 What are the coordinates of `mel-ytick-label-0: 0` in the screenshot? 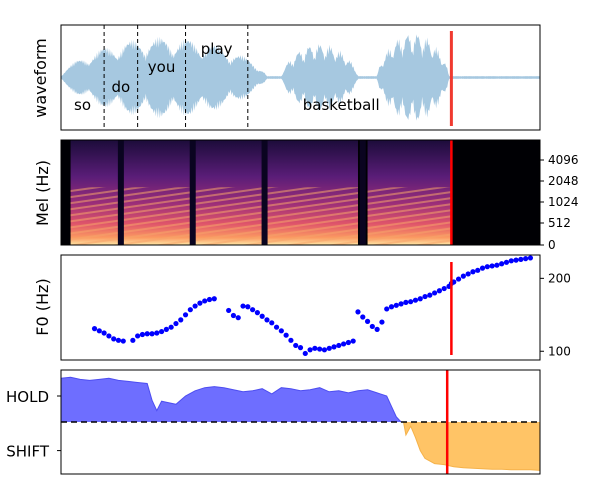 It's located at (552, 245).